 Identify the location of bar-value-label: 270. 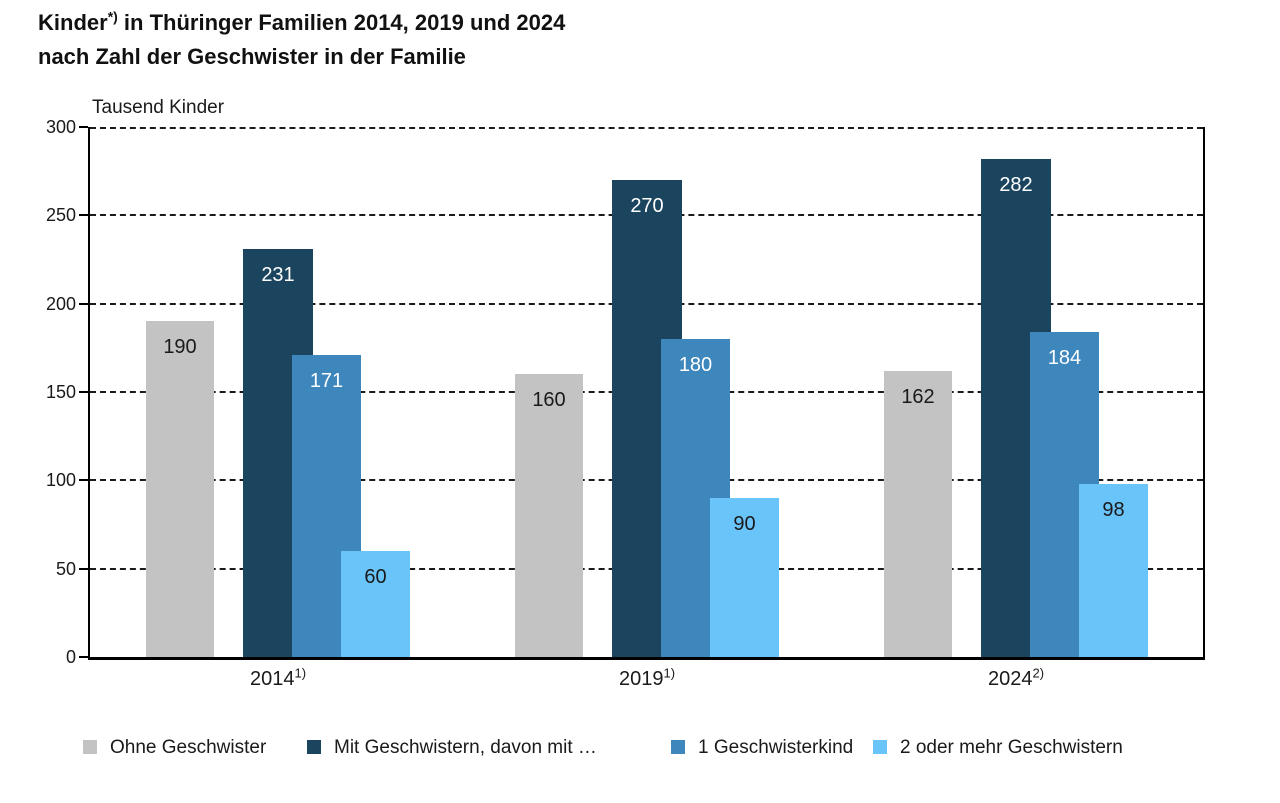
(647, 206).